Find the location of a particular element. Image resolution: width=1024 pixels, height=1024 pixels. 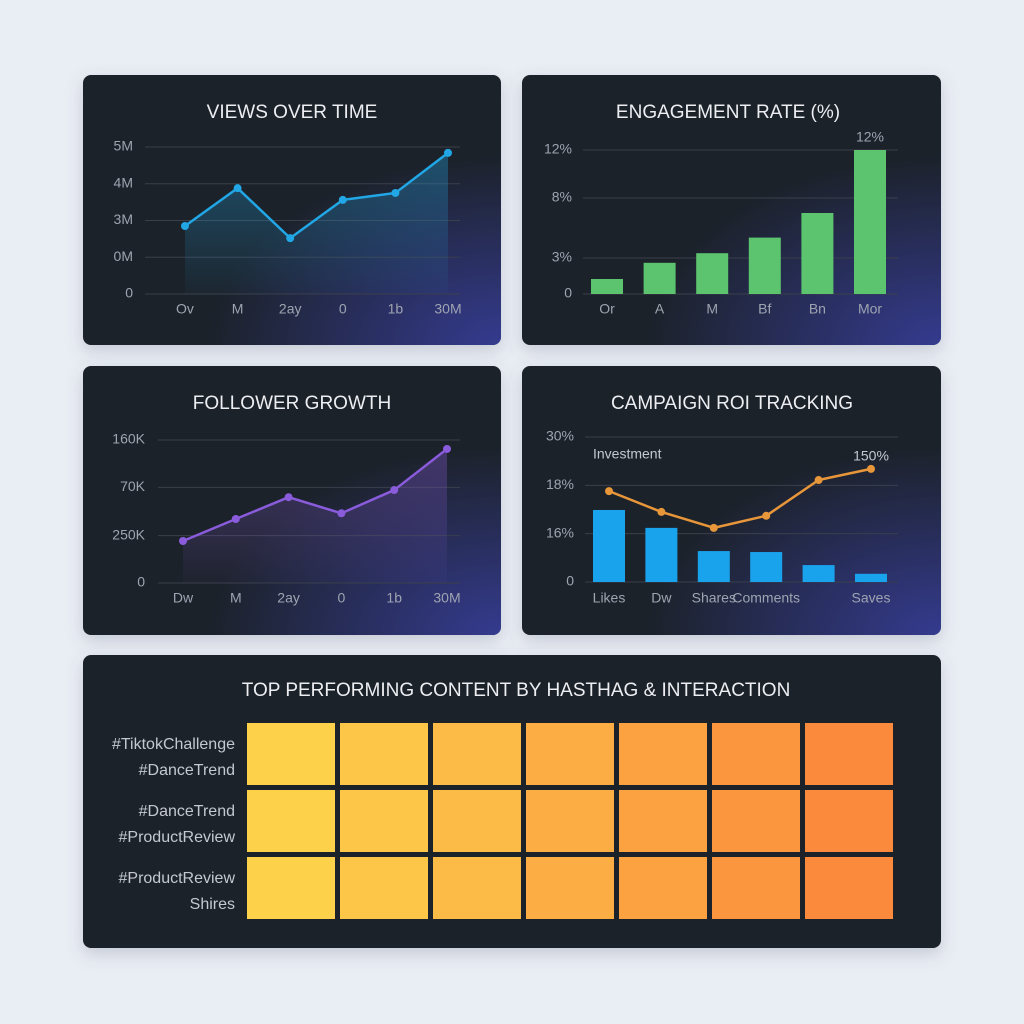

x-tick-label: Comments is located at coordinates (766, 598).